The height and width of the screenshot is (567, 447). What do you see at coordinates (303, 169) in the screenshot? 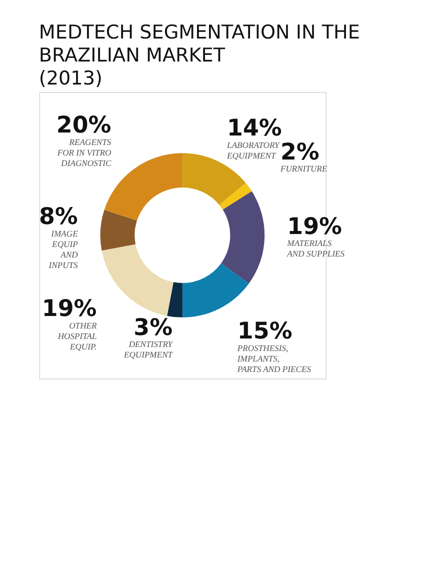
I see `slice-label: FURNITURE` at bounding box center [303, 169].